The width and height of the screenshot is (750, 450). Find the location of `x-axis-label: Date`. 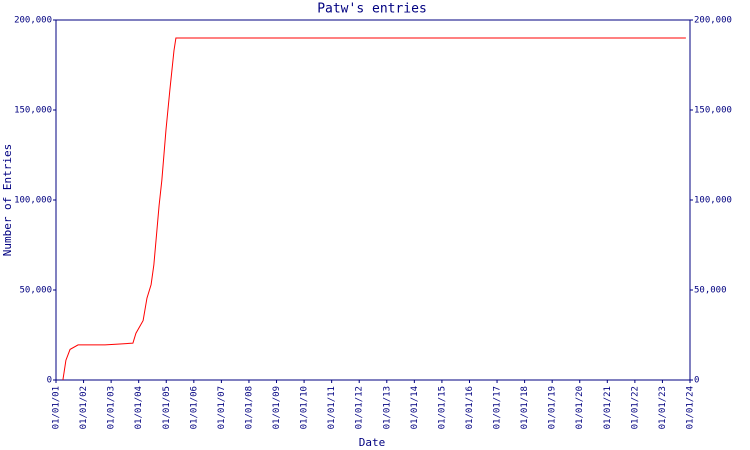

x-axis-label: Date is located at coordinates (372, 442).